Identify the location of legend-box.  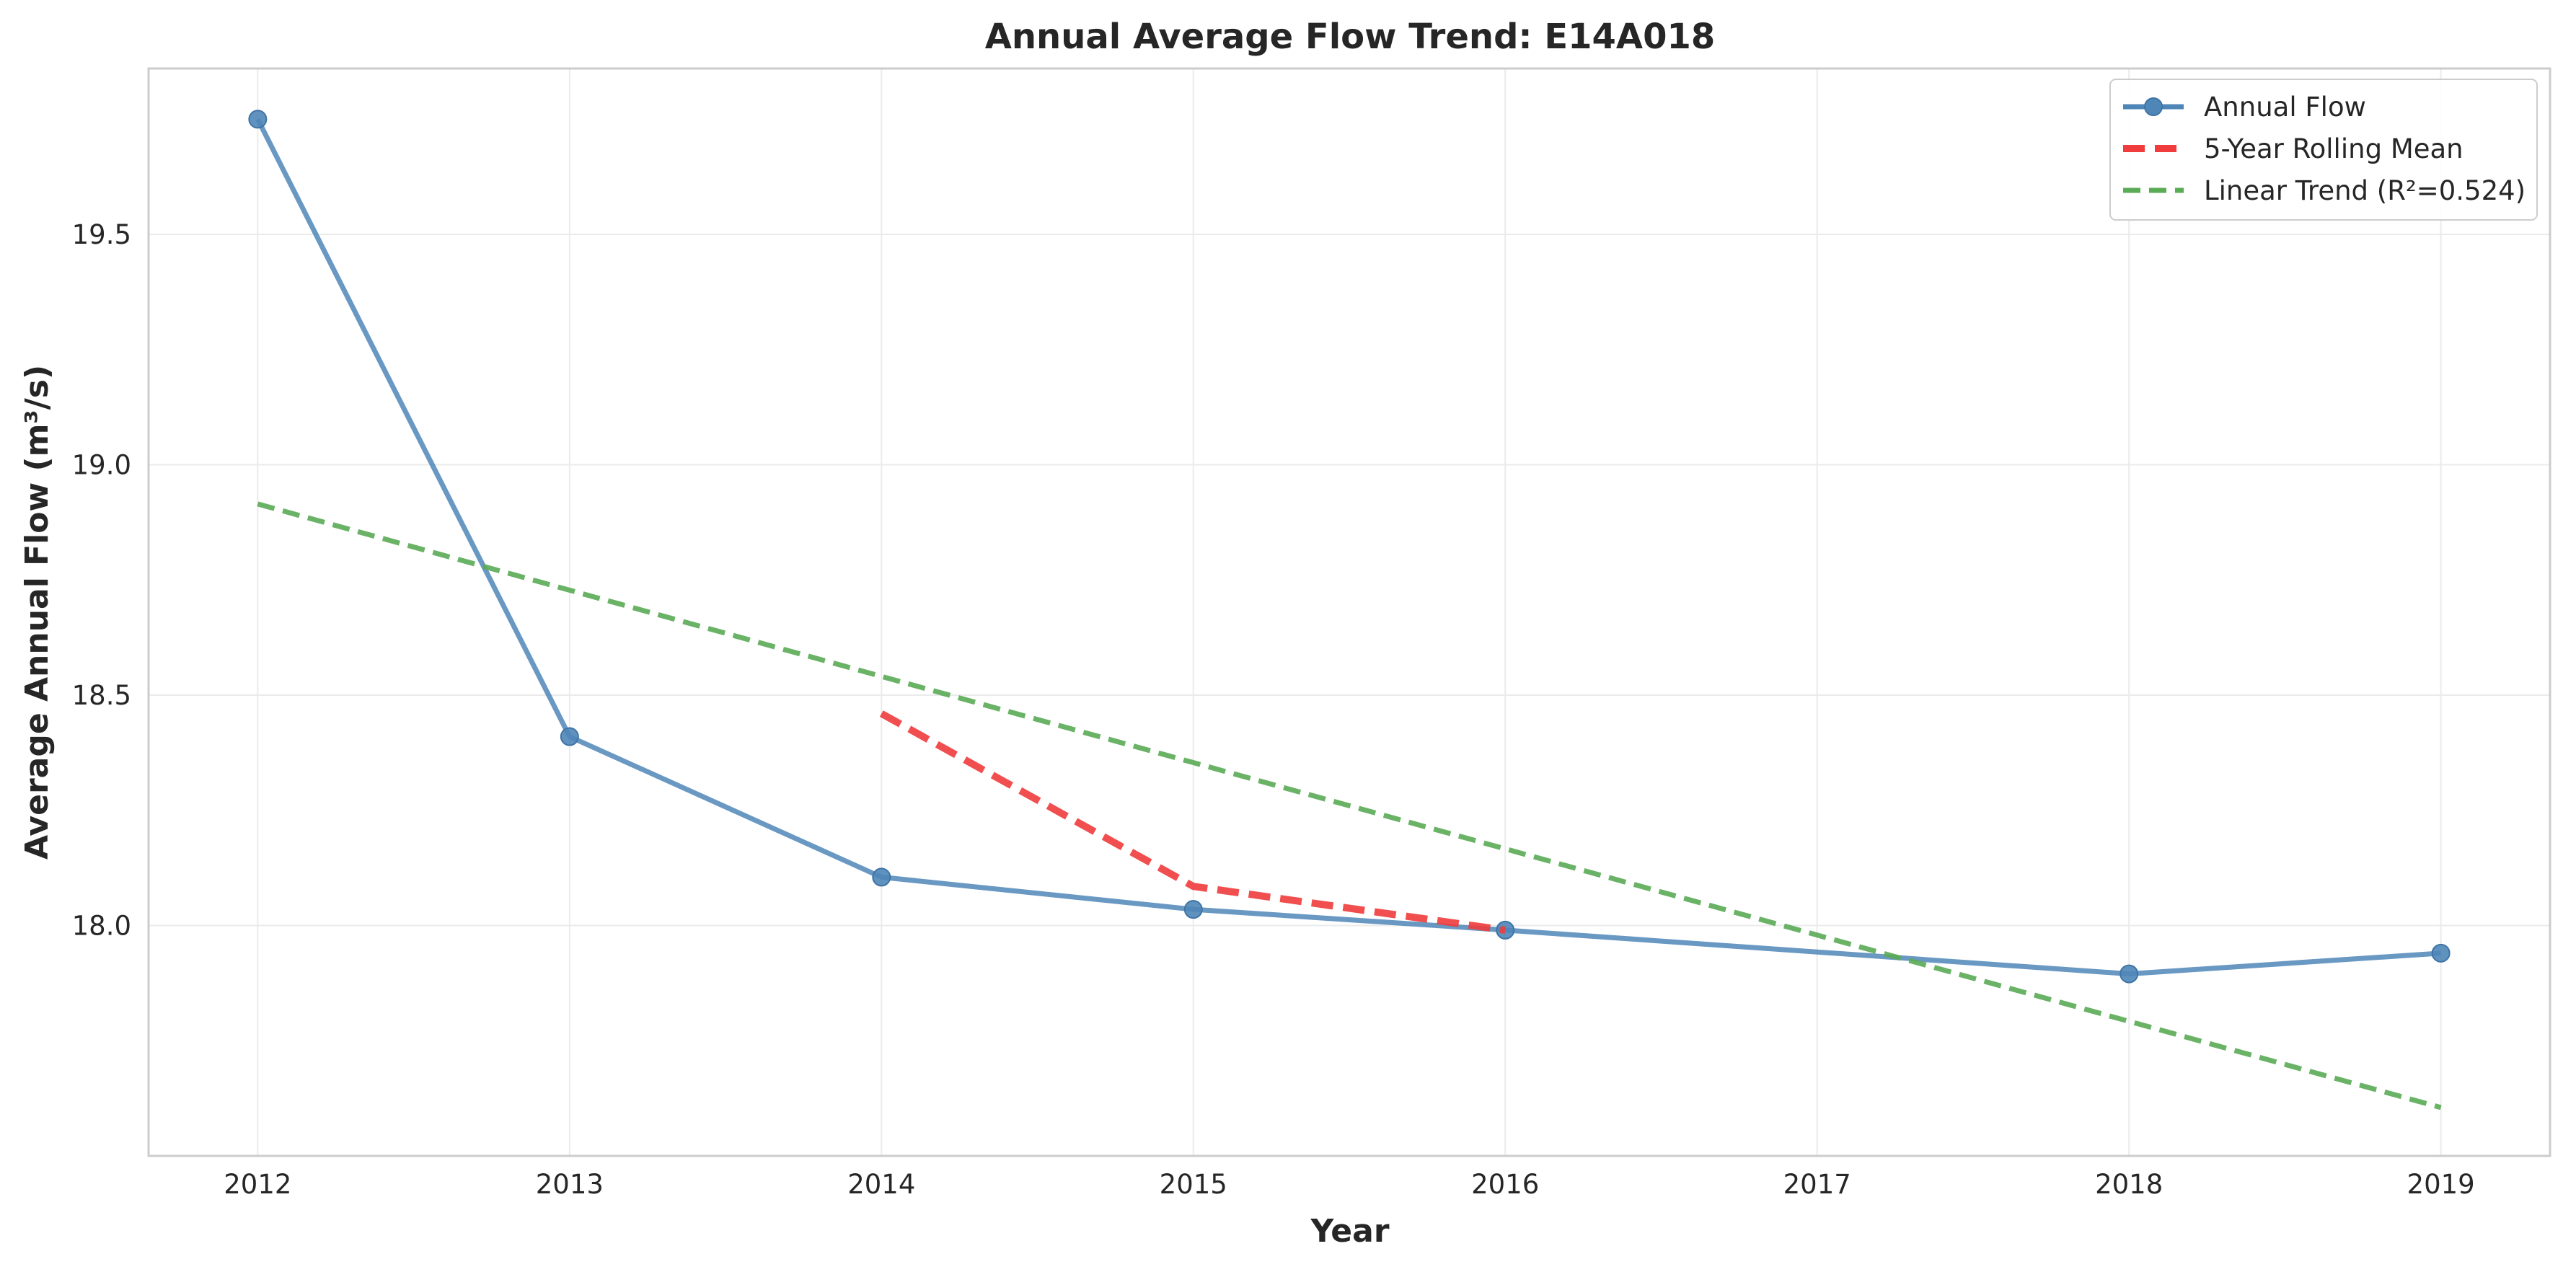
(2323, 150).